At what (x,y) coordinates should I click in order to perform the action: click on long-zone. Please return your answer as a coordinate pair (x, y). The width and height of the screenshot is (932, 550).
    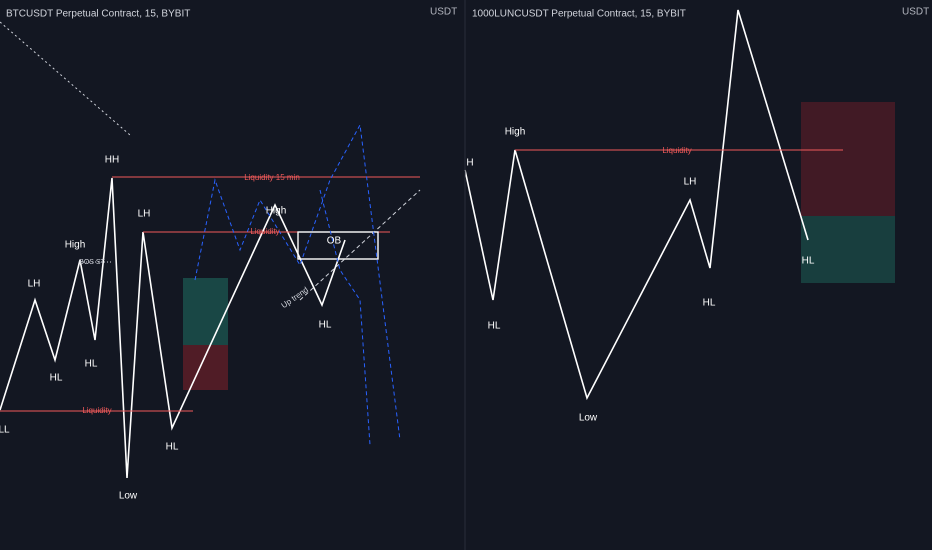
    Looking at the image, I should click on (205, 311).